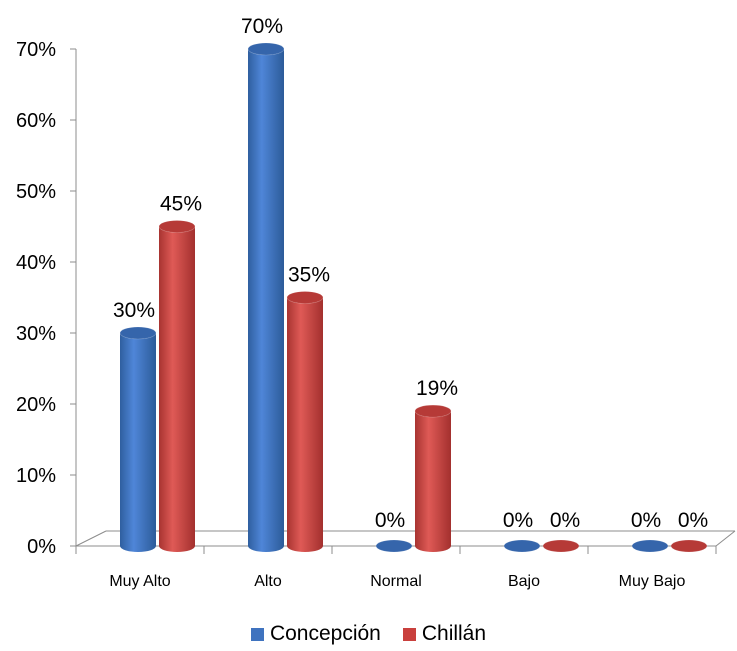 The width and height of the screenshot is (737, 651). I want to click on y-tick-label: 40%, so click(36, 263).